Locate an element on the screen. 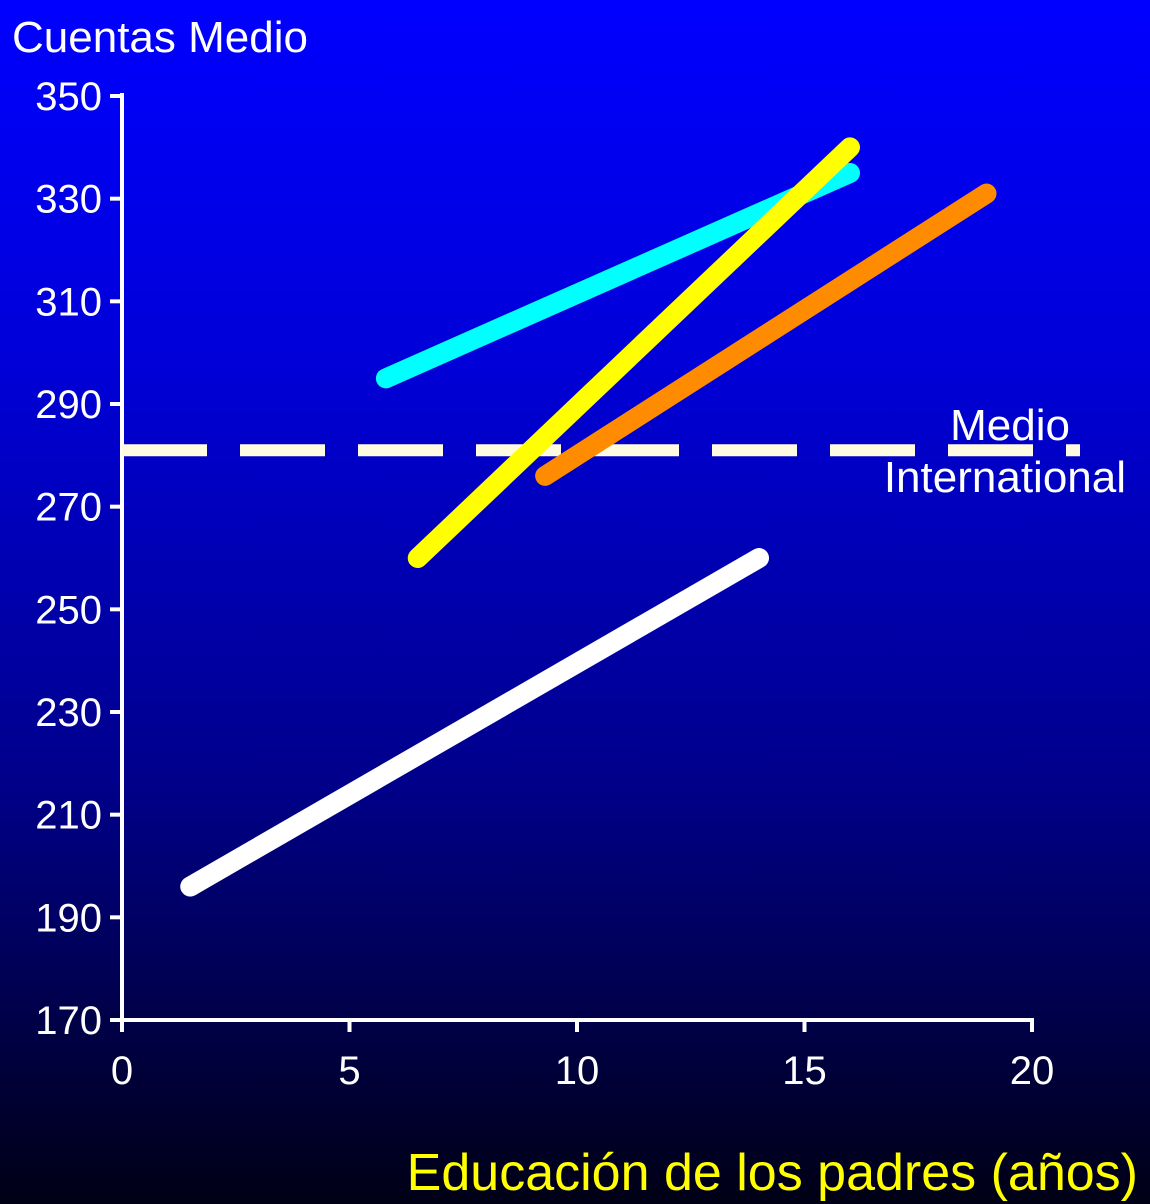 The height and width of the screenshot is (1204, 1150). x-tick-label: 15 is located at coordinates (804, 1071).